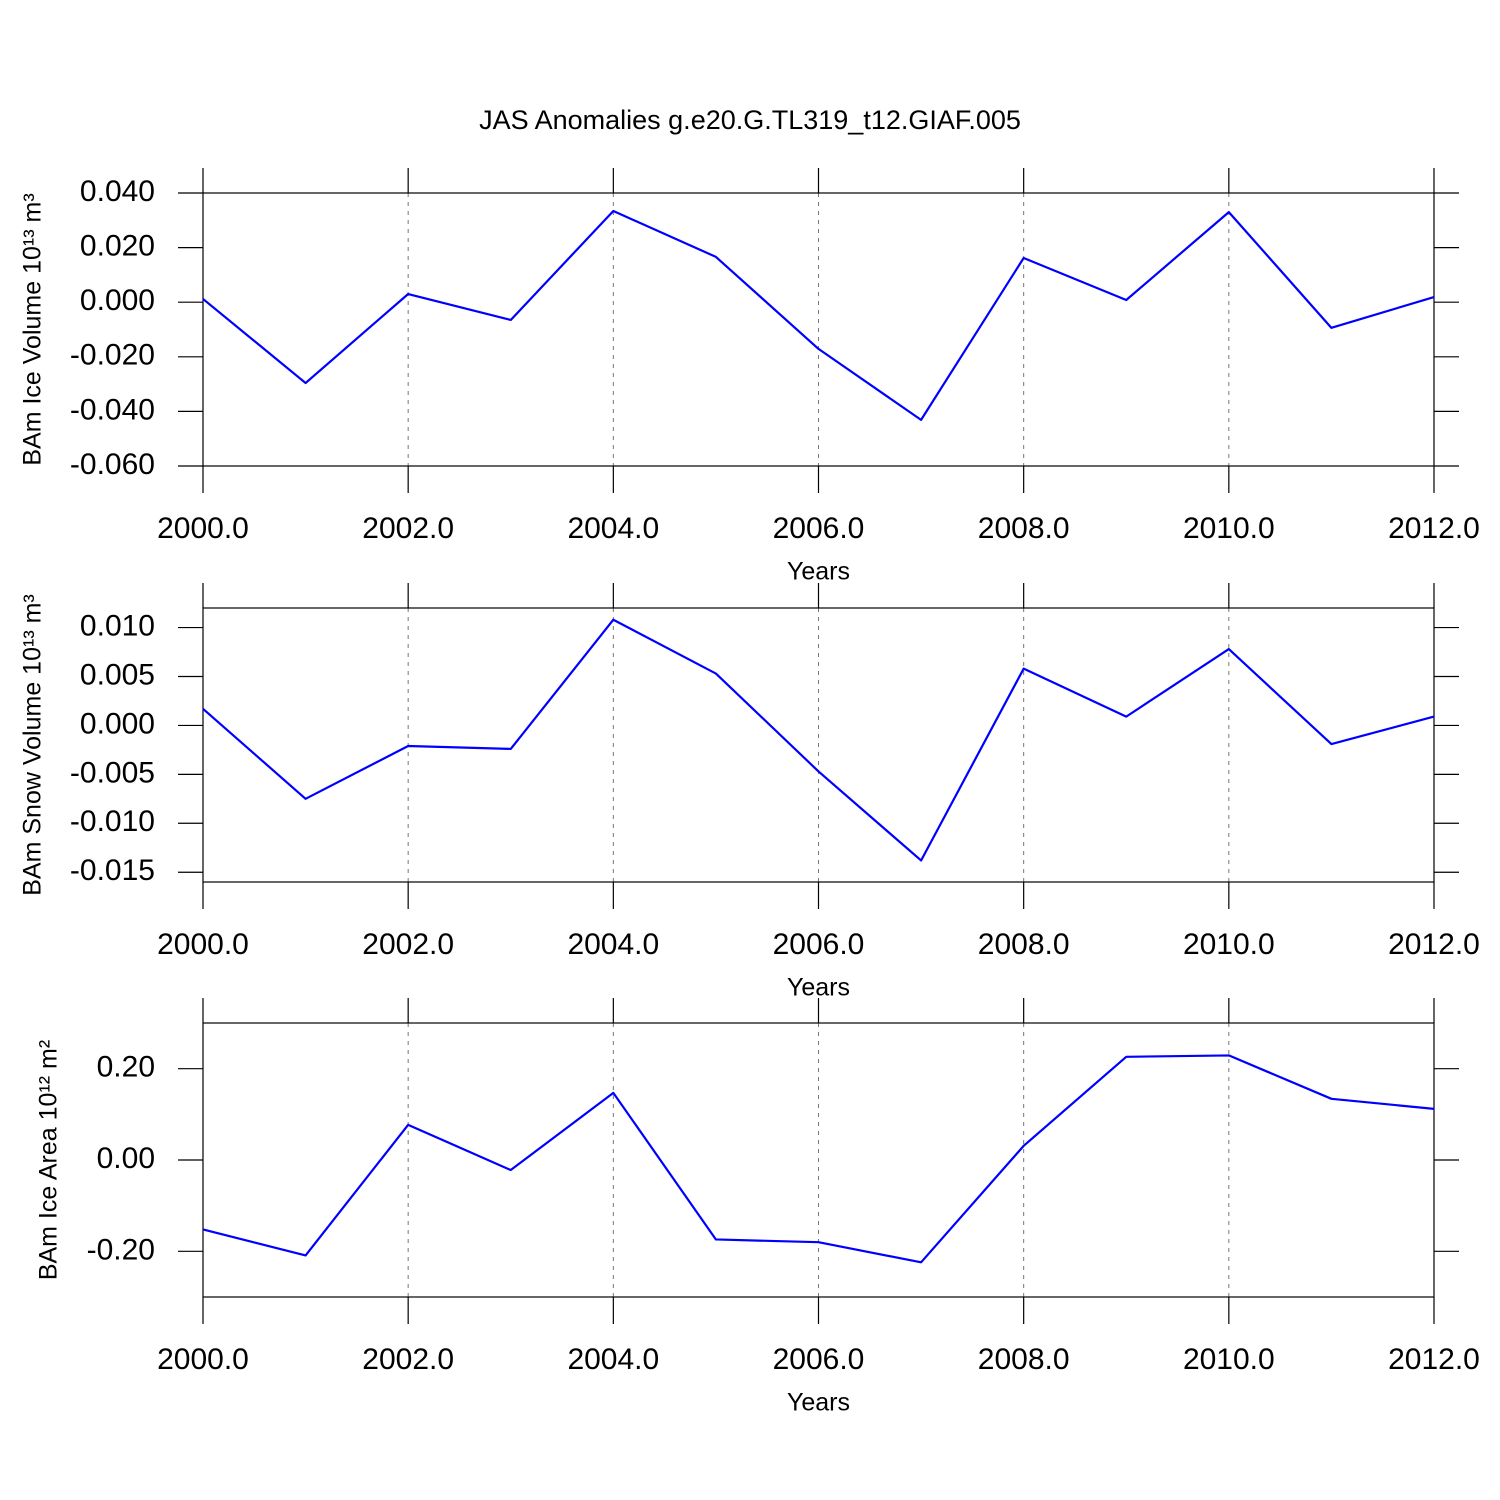 Image resolution: width=1500 pixels, height=1500 pixels. What do you see at coordinates (117, 191) in the screenshot?
I see `y-tick-label: 0.040` at bounding box center [117, 191].